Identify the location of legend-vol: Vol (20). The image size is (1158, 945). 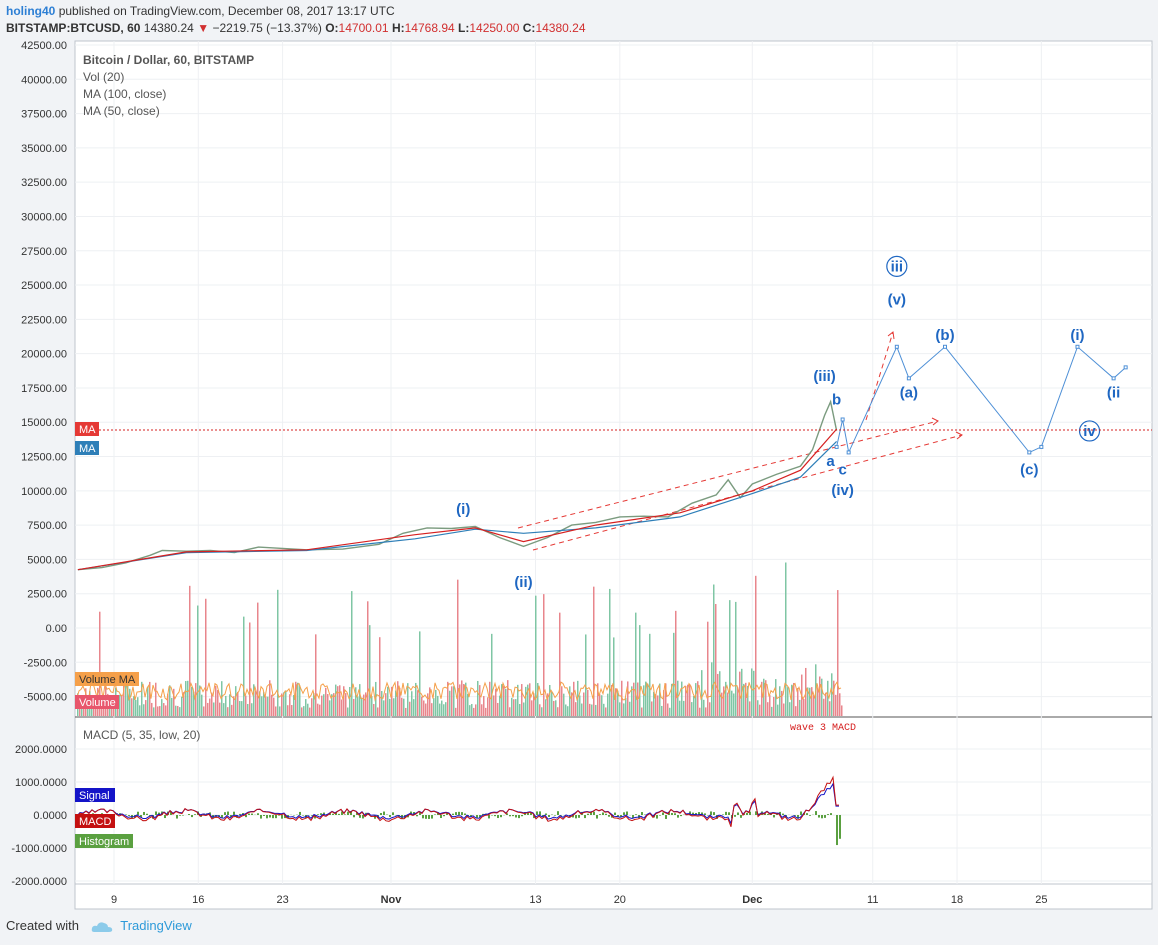
(103, 77).